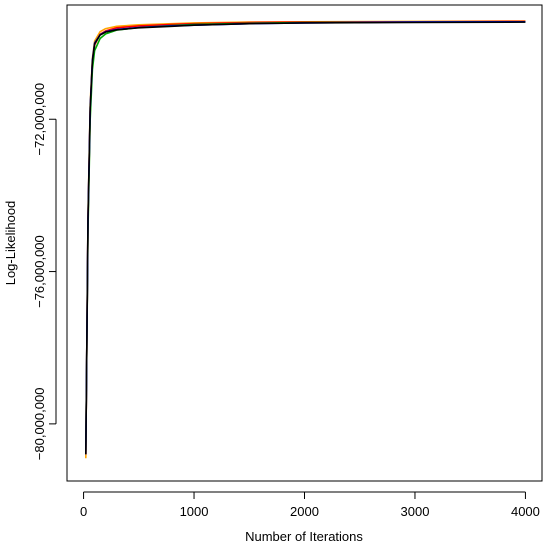  What do you see at coordinates (39, 424) in the screenshot?
I see `y-tick-label: −80,000,000` at bounding box center [39, 424].